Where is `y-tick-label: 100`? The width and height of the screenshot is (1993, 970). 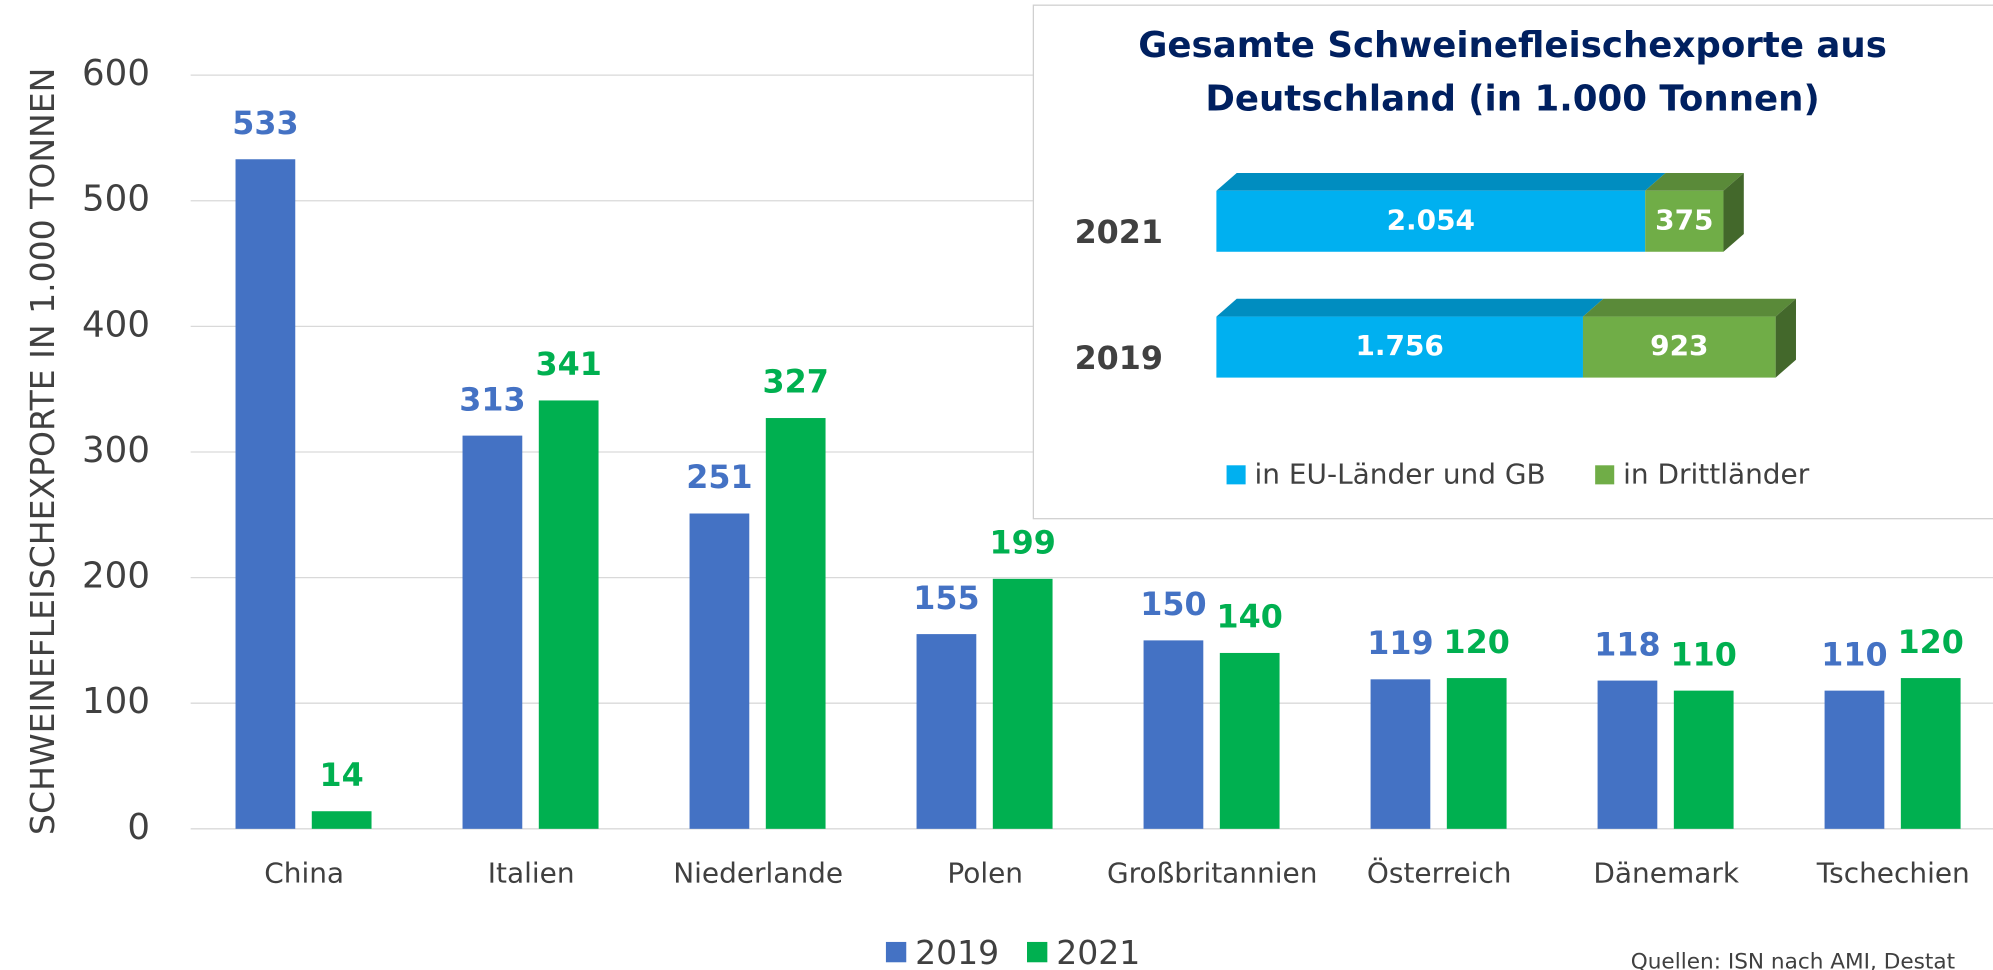 y-tick-label: 100 is located at coordinates (116, 701).